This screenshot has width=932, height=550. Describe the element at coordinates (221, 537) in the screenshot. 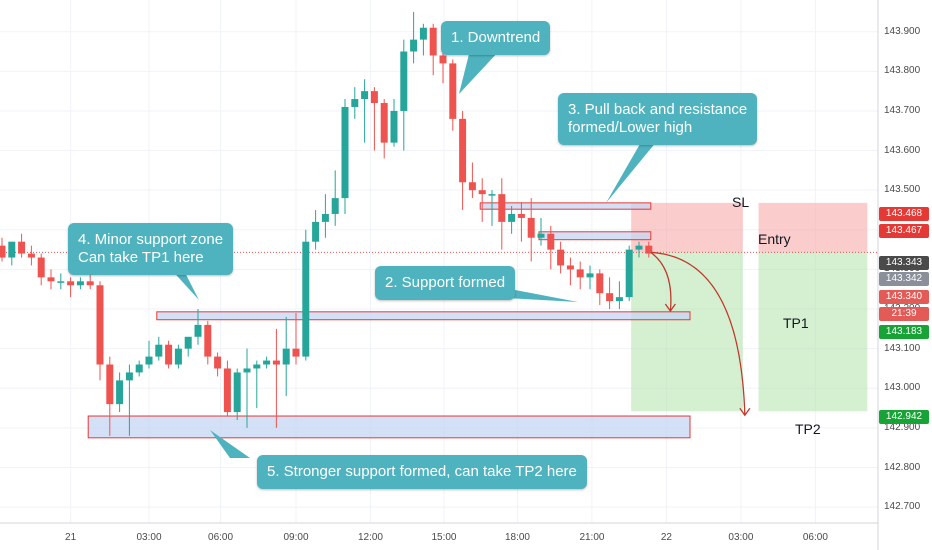

I see `x-tick-label: 06:00` at that location.